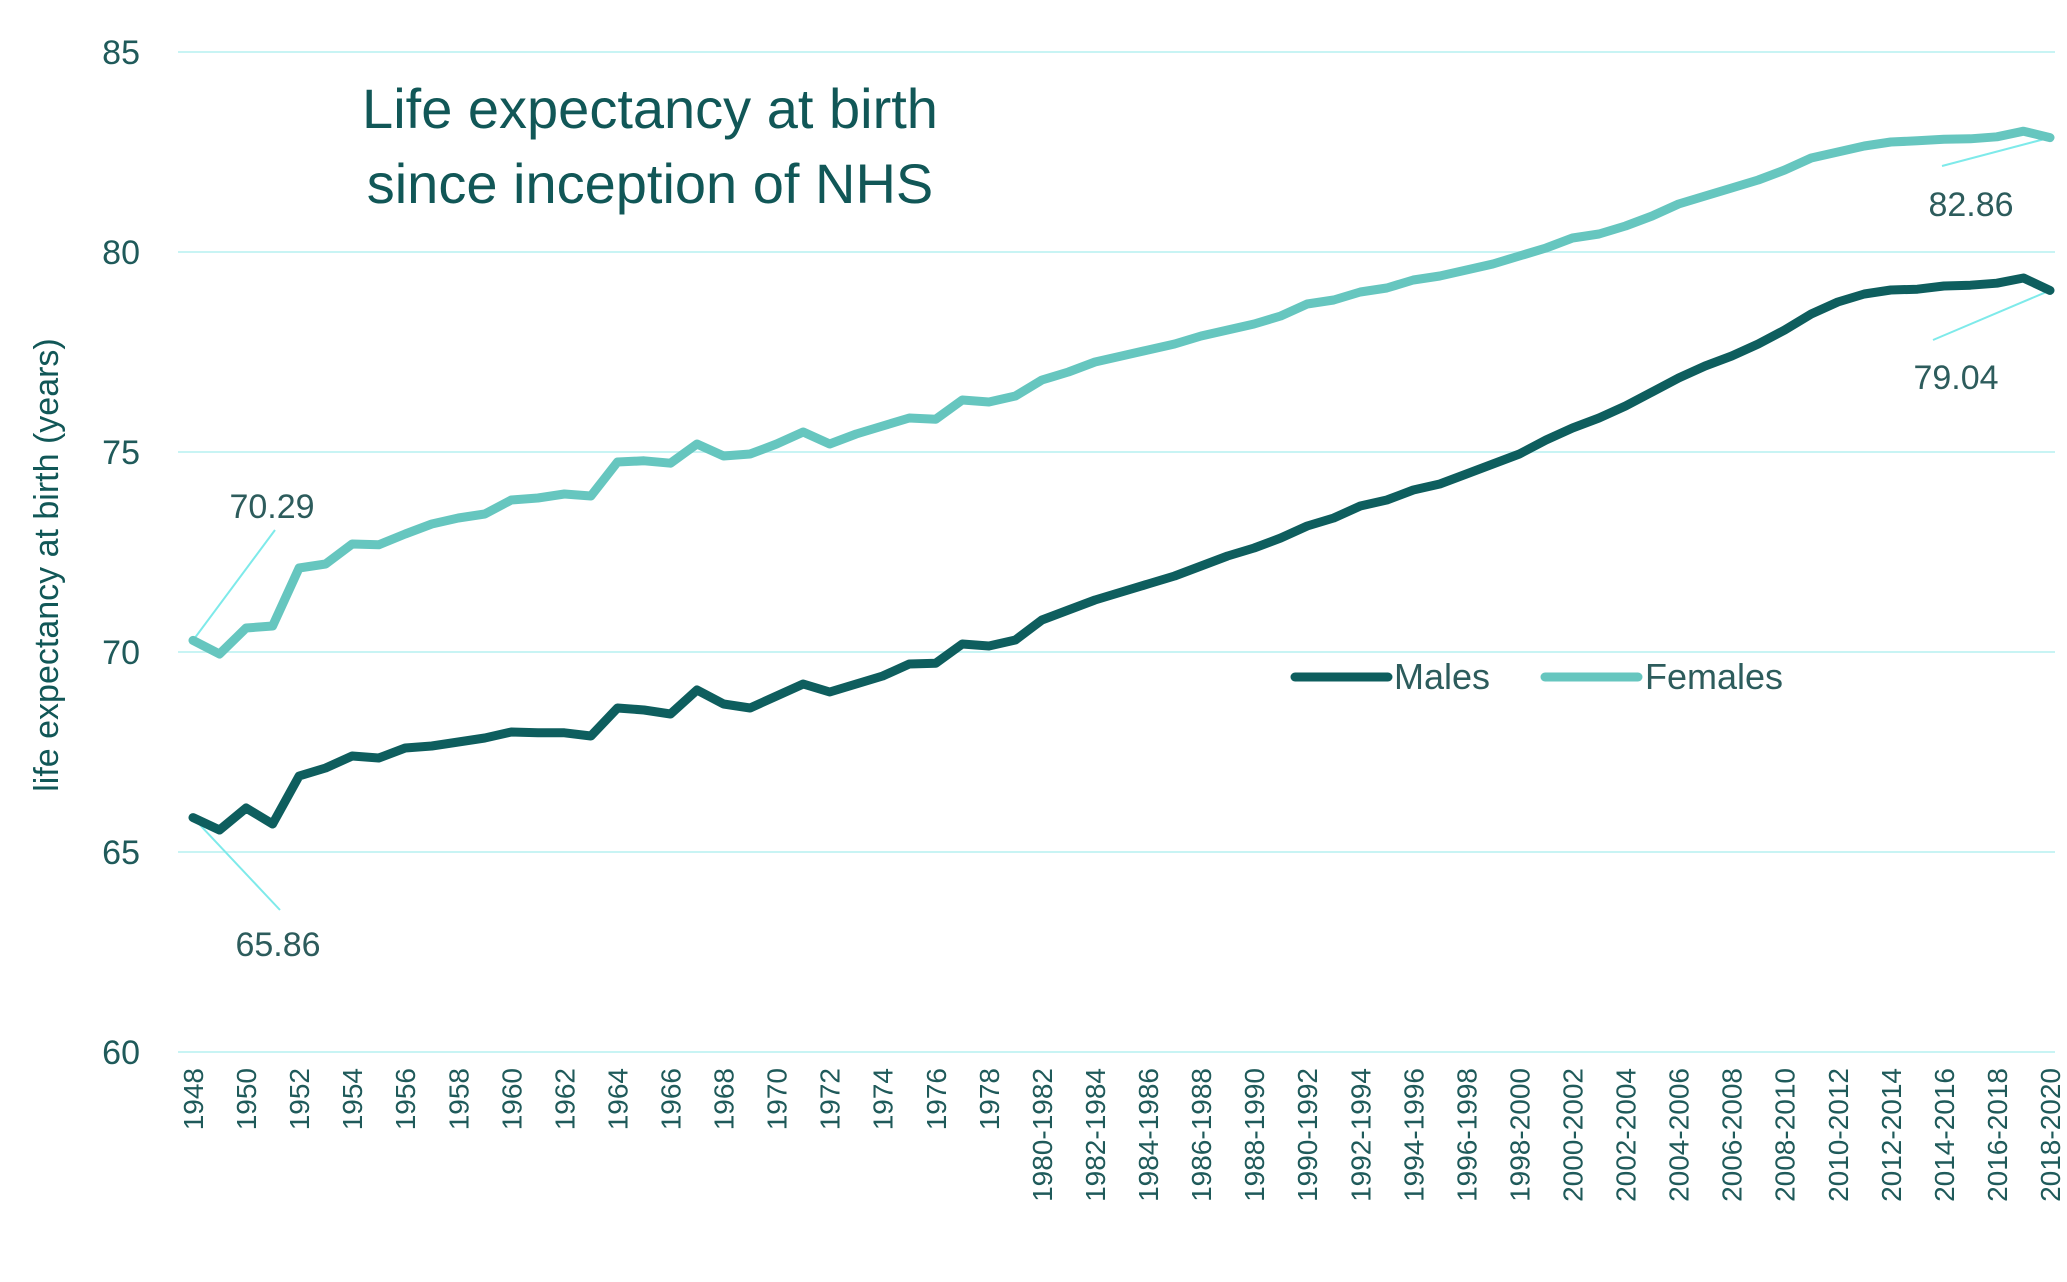 This screenshot has height=1282, width=2067. I want to click on leader-females-1948, so click(234, 585).